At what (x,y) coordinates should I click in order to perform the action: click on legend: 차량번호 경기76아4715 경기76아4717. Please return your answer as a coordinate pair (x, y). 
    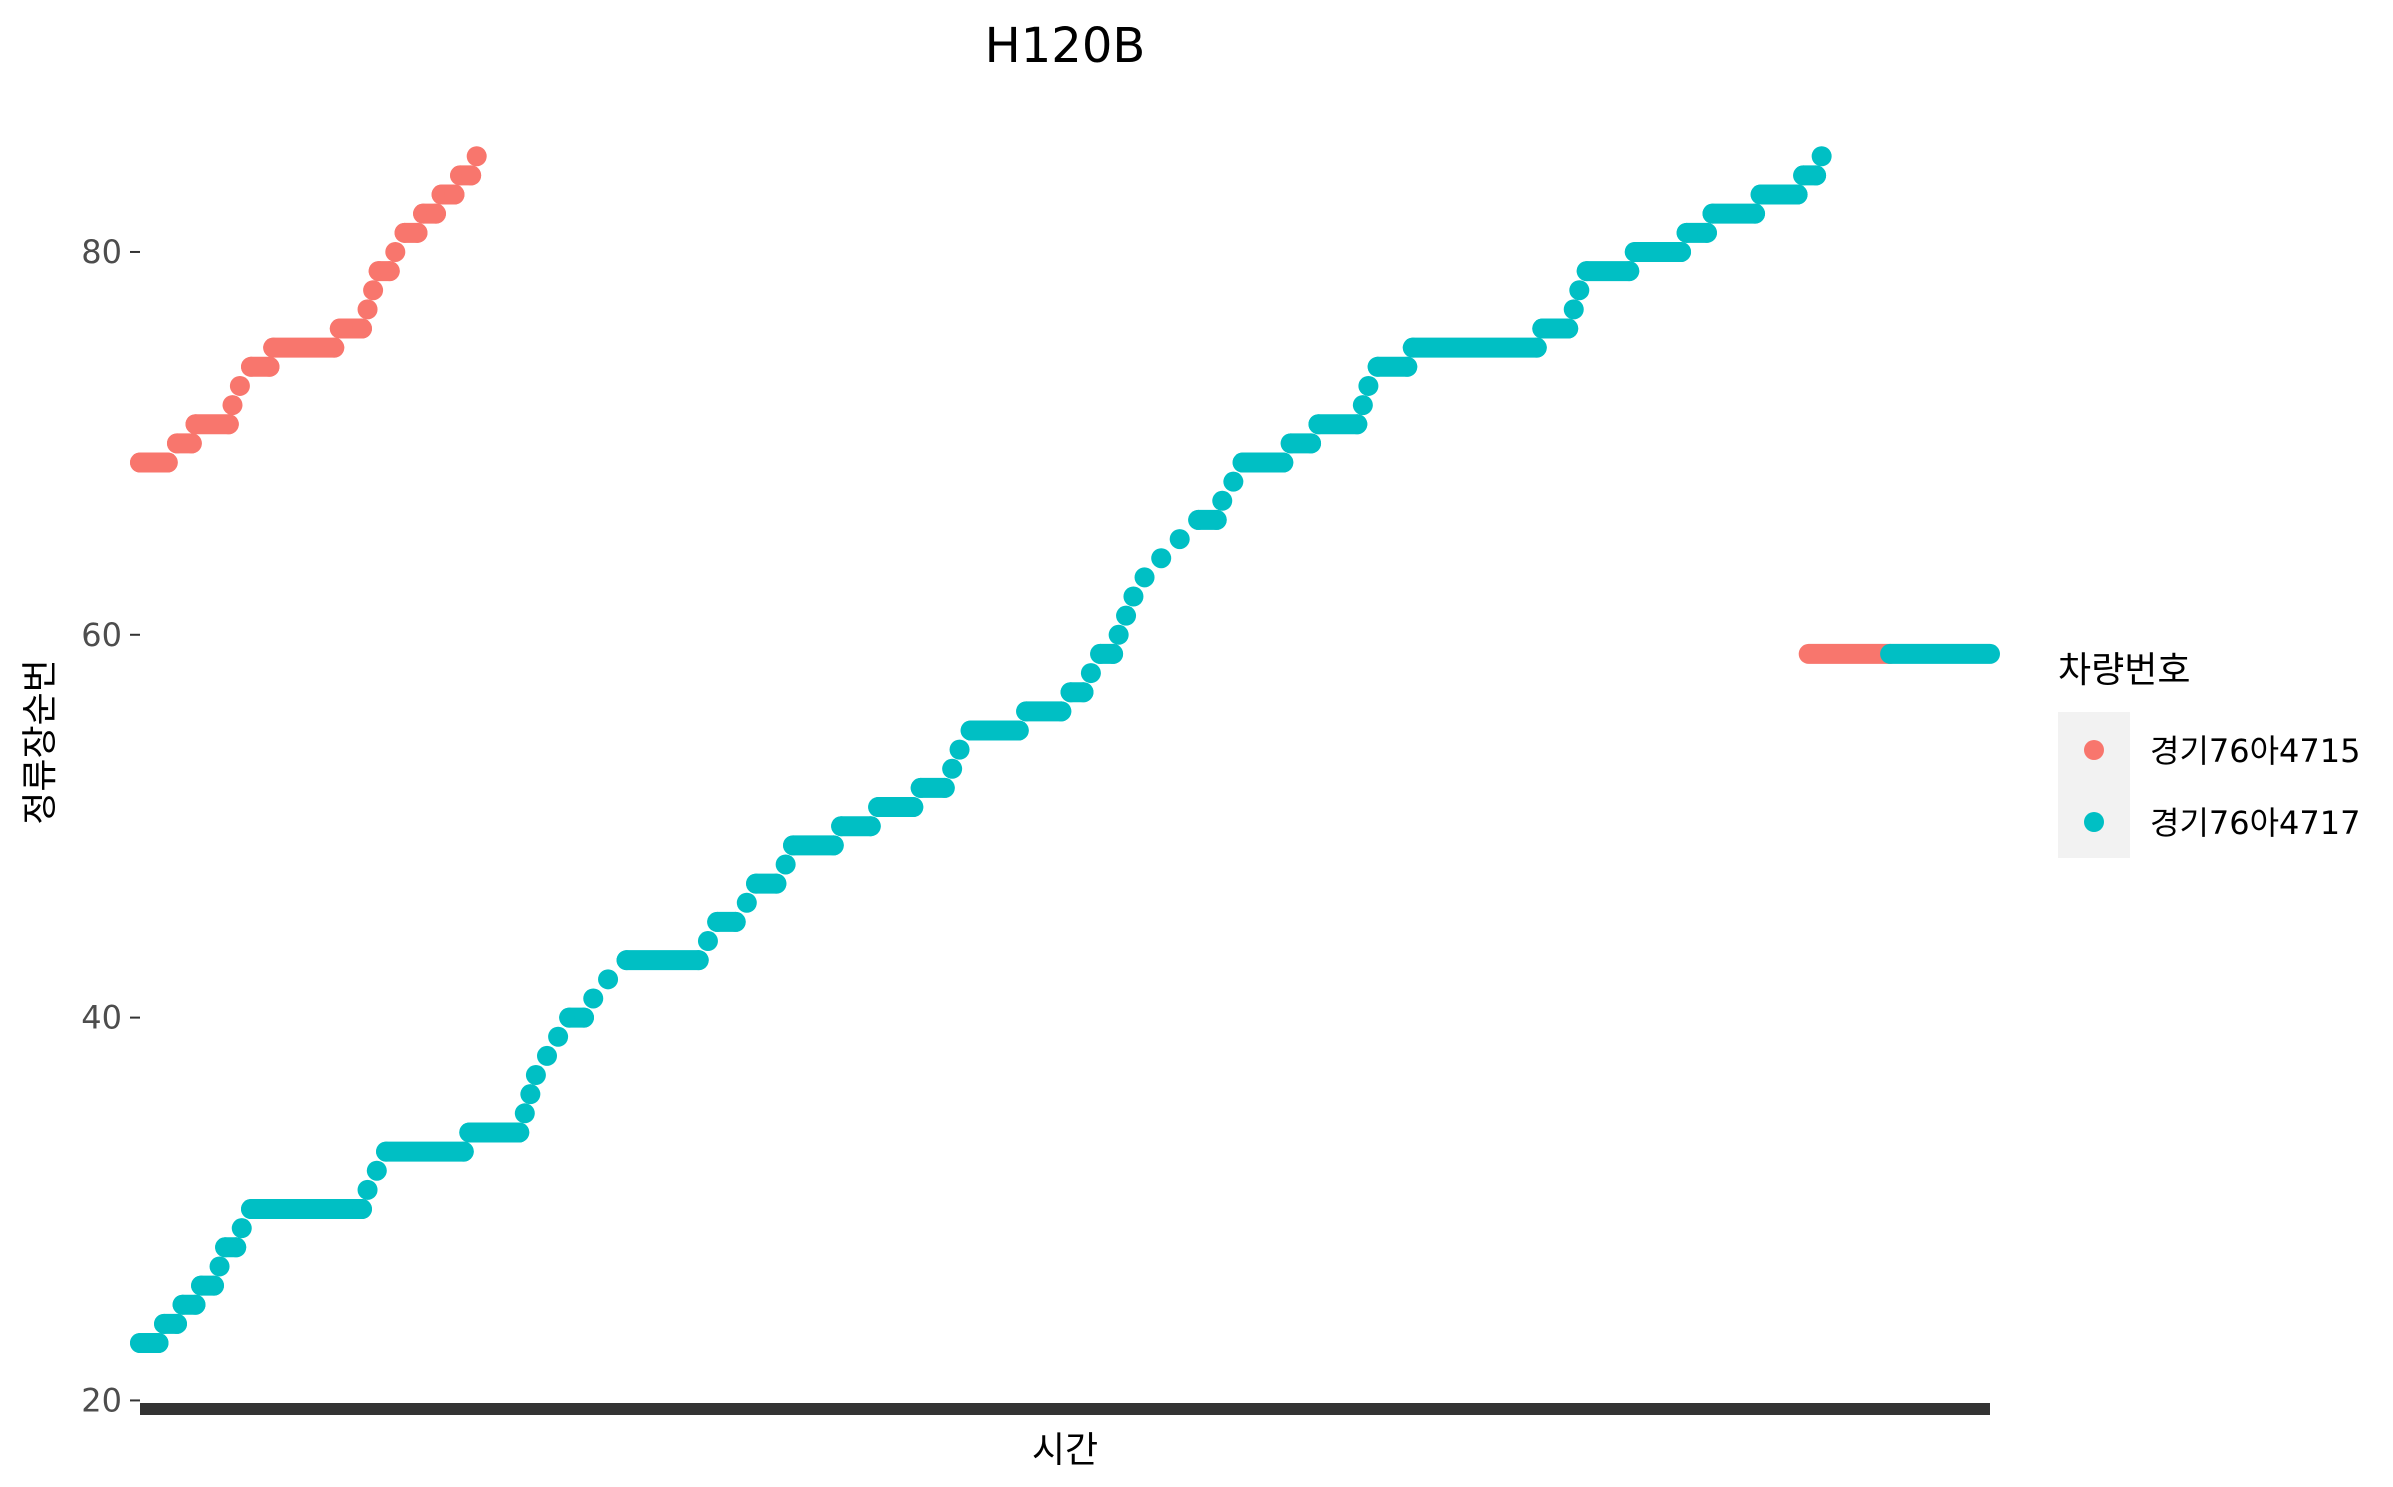
    Looking at the image, I should click on (2209, 754).